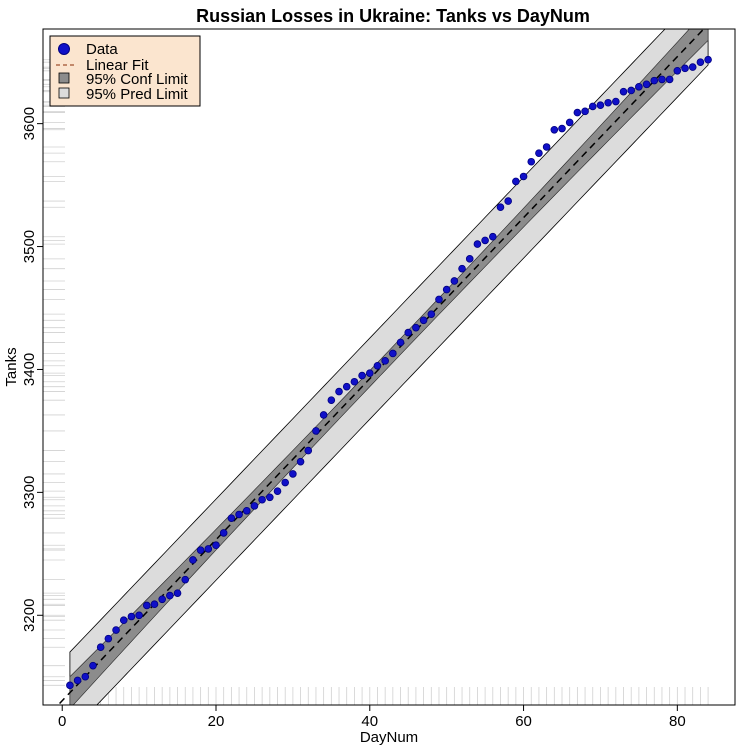 This screenshot has height=750, width=750. I want to click on y-tick-label: 3200, so click(29, 615).